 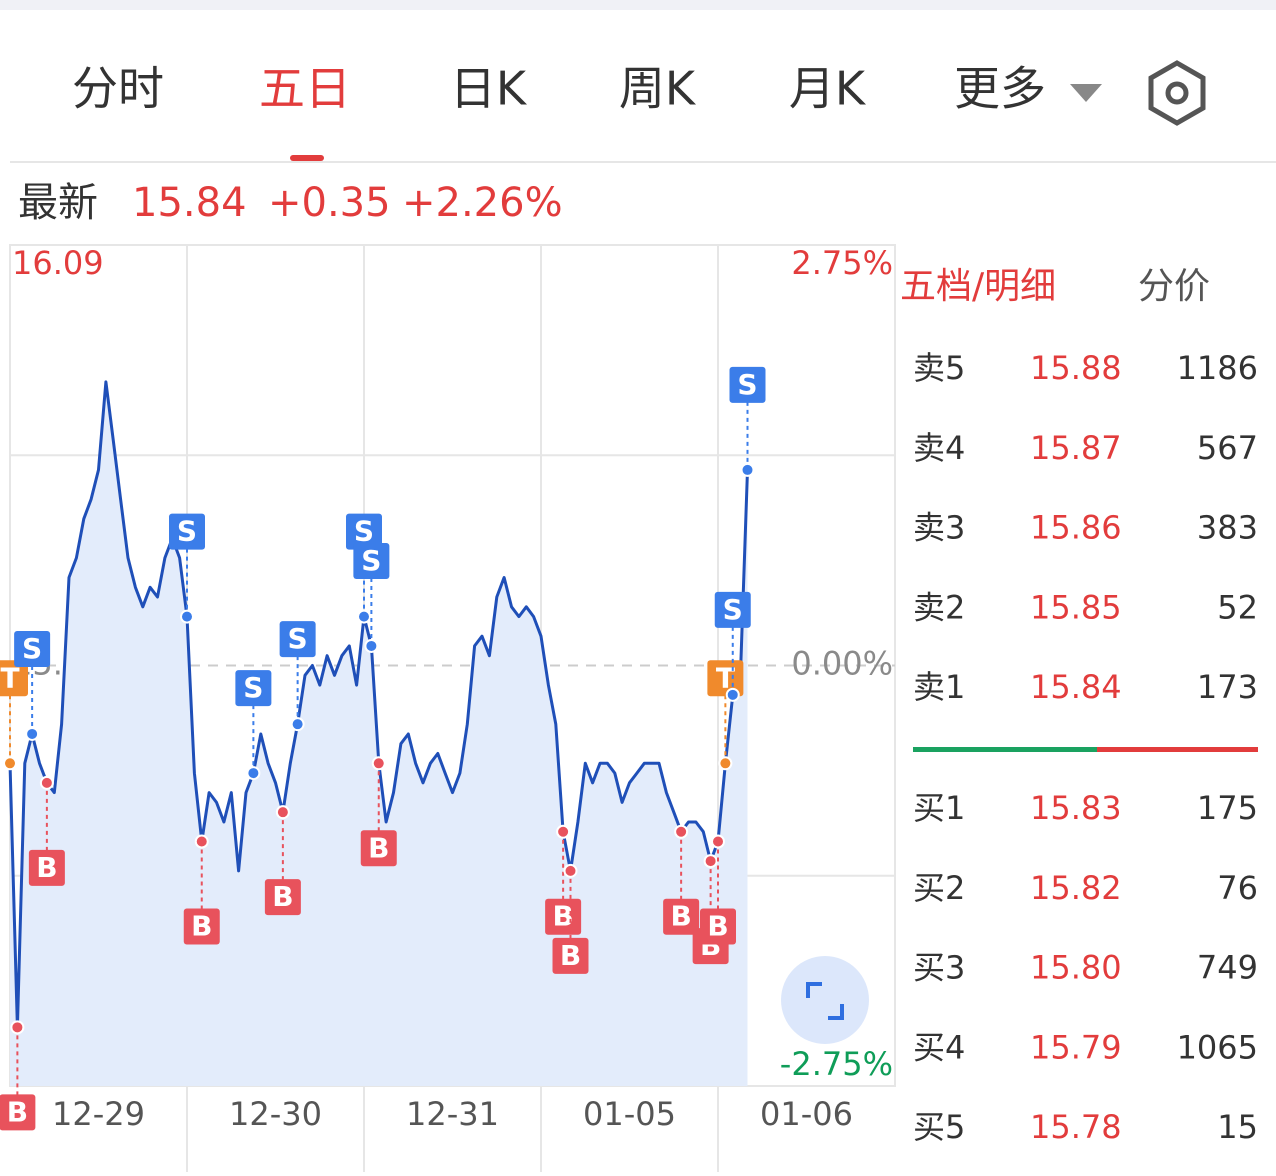 What do you see at coordinates (842, 263) in the screenshot?
I see `y2-tick-label: 2.75%` at bounding box center [842, 263].